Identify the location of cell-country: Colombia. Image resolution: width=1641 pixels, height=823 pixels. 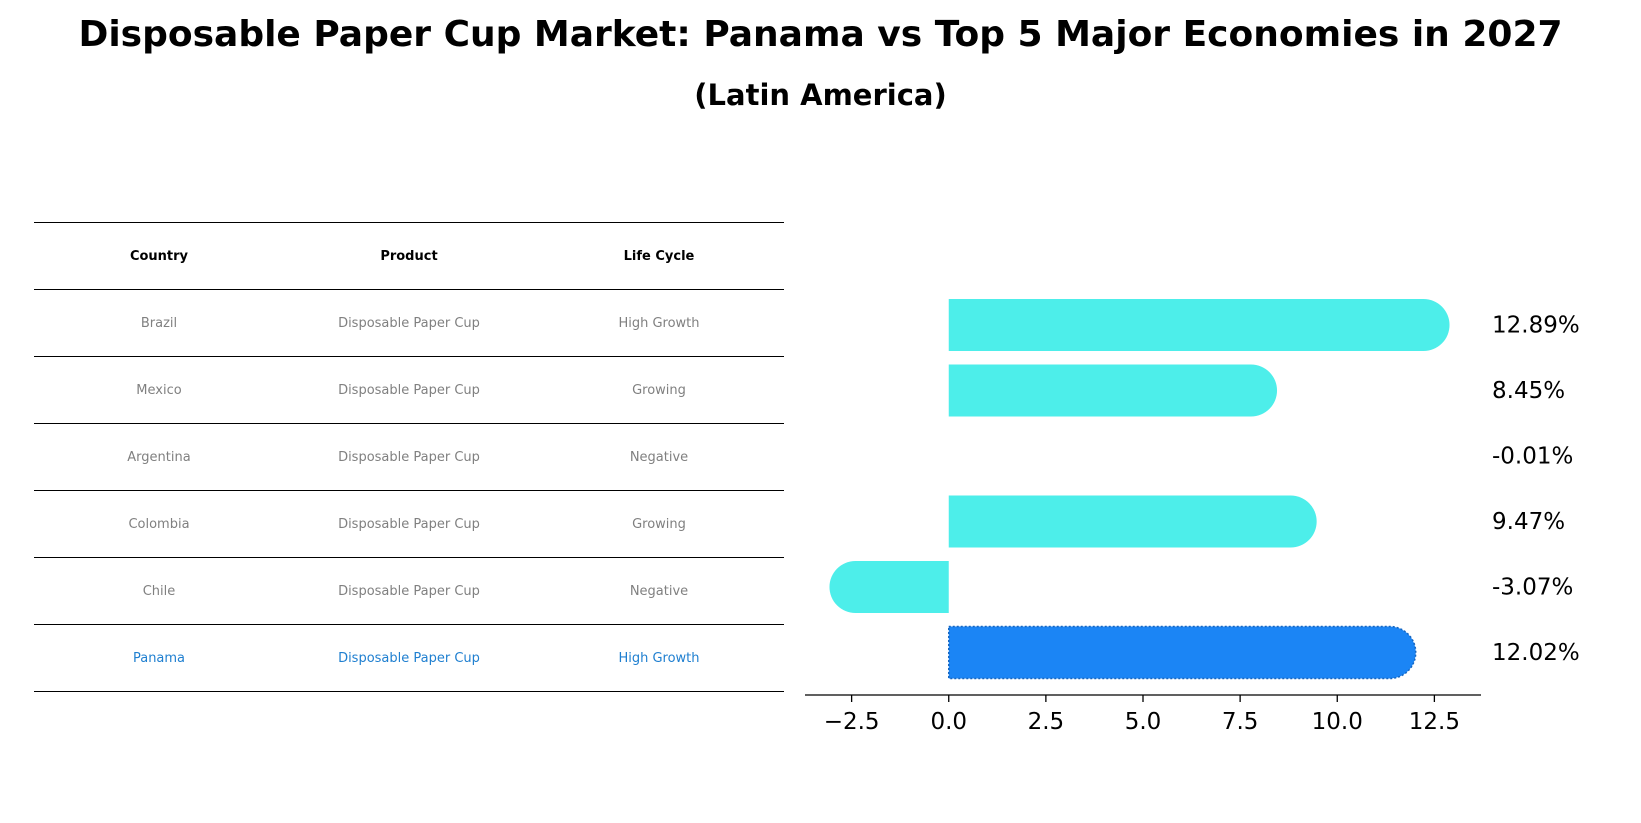
(159, 524).